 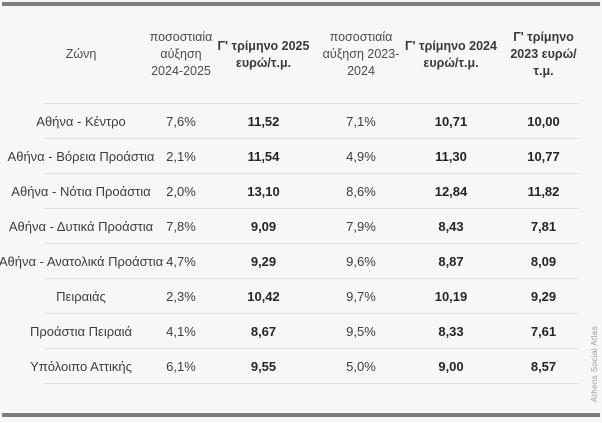 I want to click on column-header-zone-label: Ζώνη, so click(x=81, y=54).